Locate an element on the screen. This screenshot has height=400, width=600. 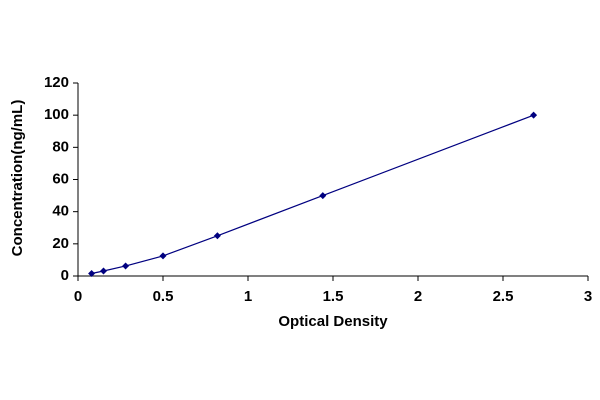
y-tick-label: 80 is located at coordinates (60, 146).